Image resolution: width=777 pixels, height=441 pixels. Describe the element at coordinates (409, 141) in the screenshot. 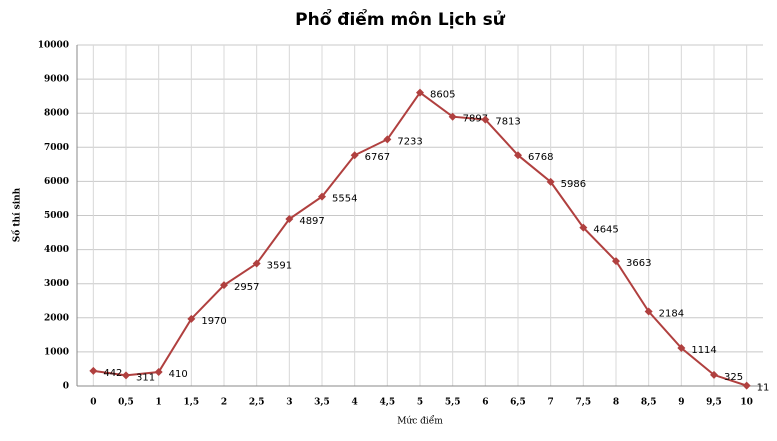

I see `data-label: 7233` at that location.